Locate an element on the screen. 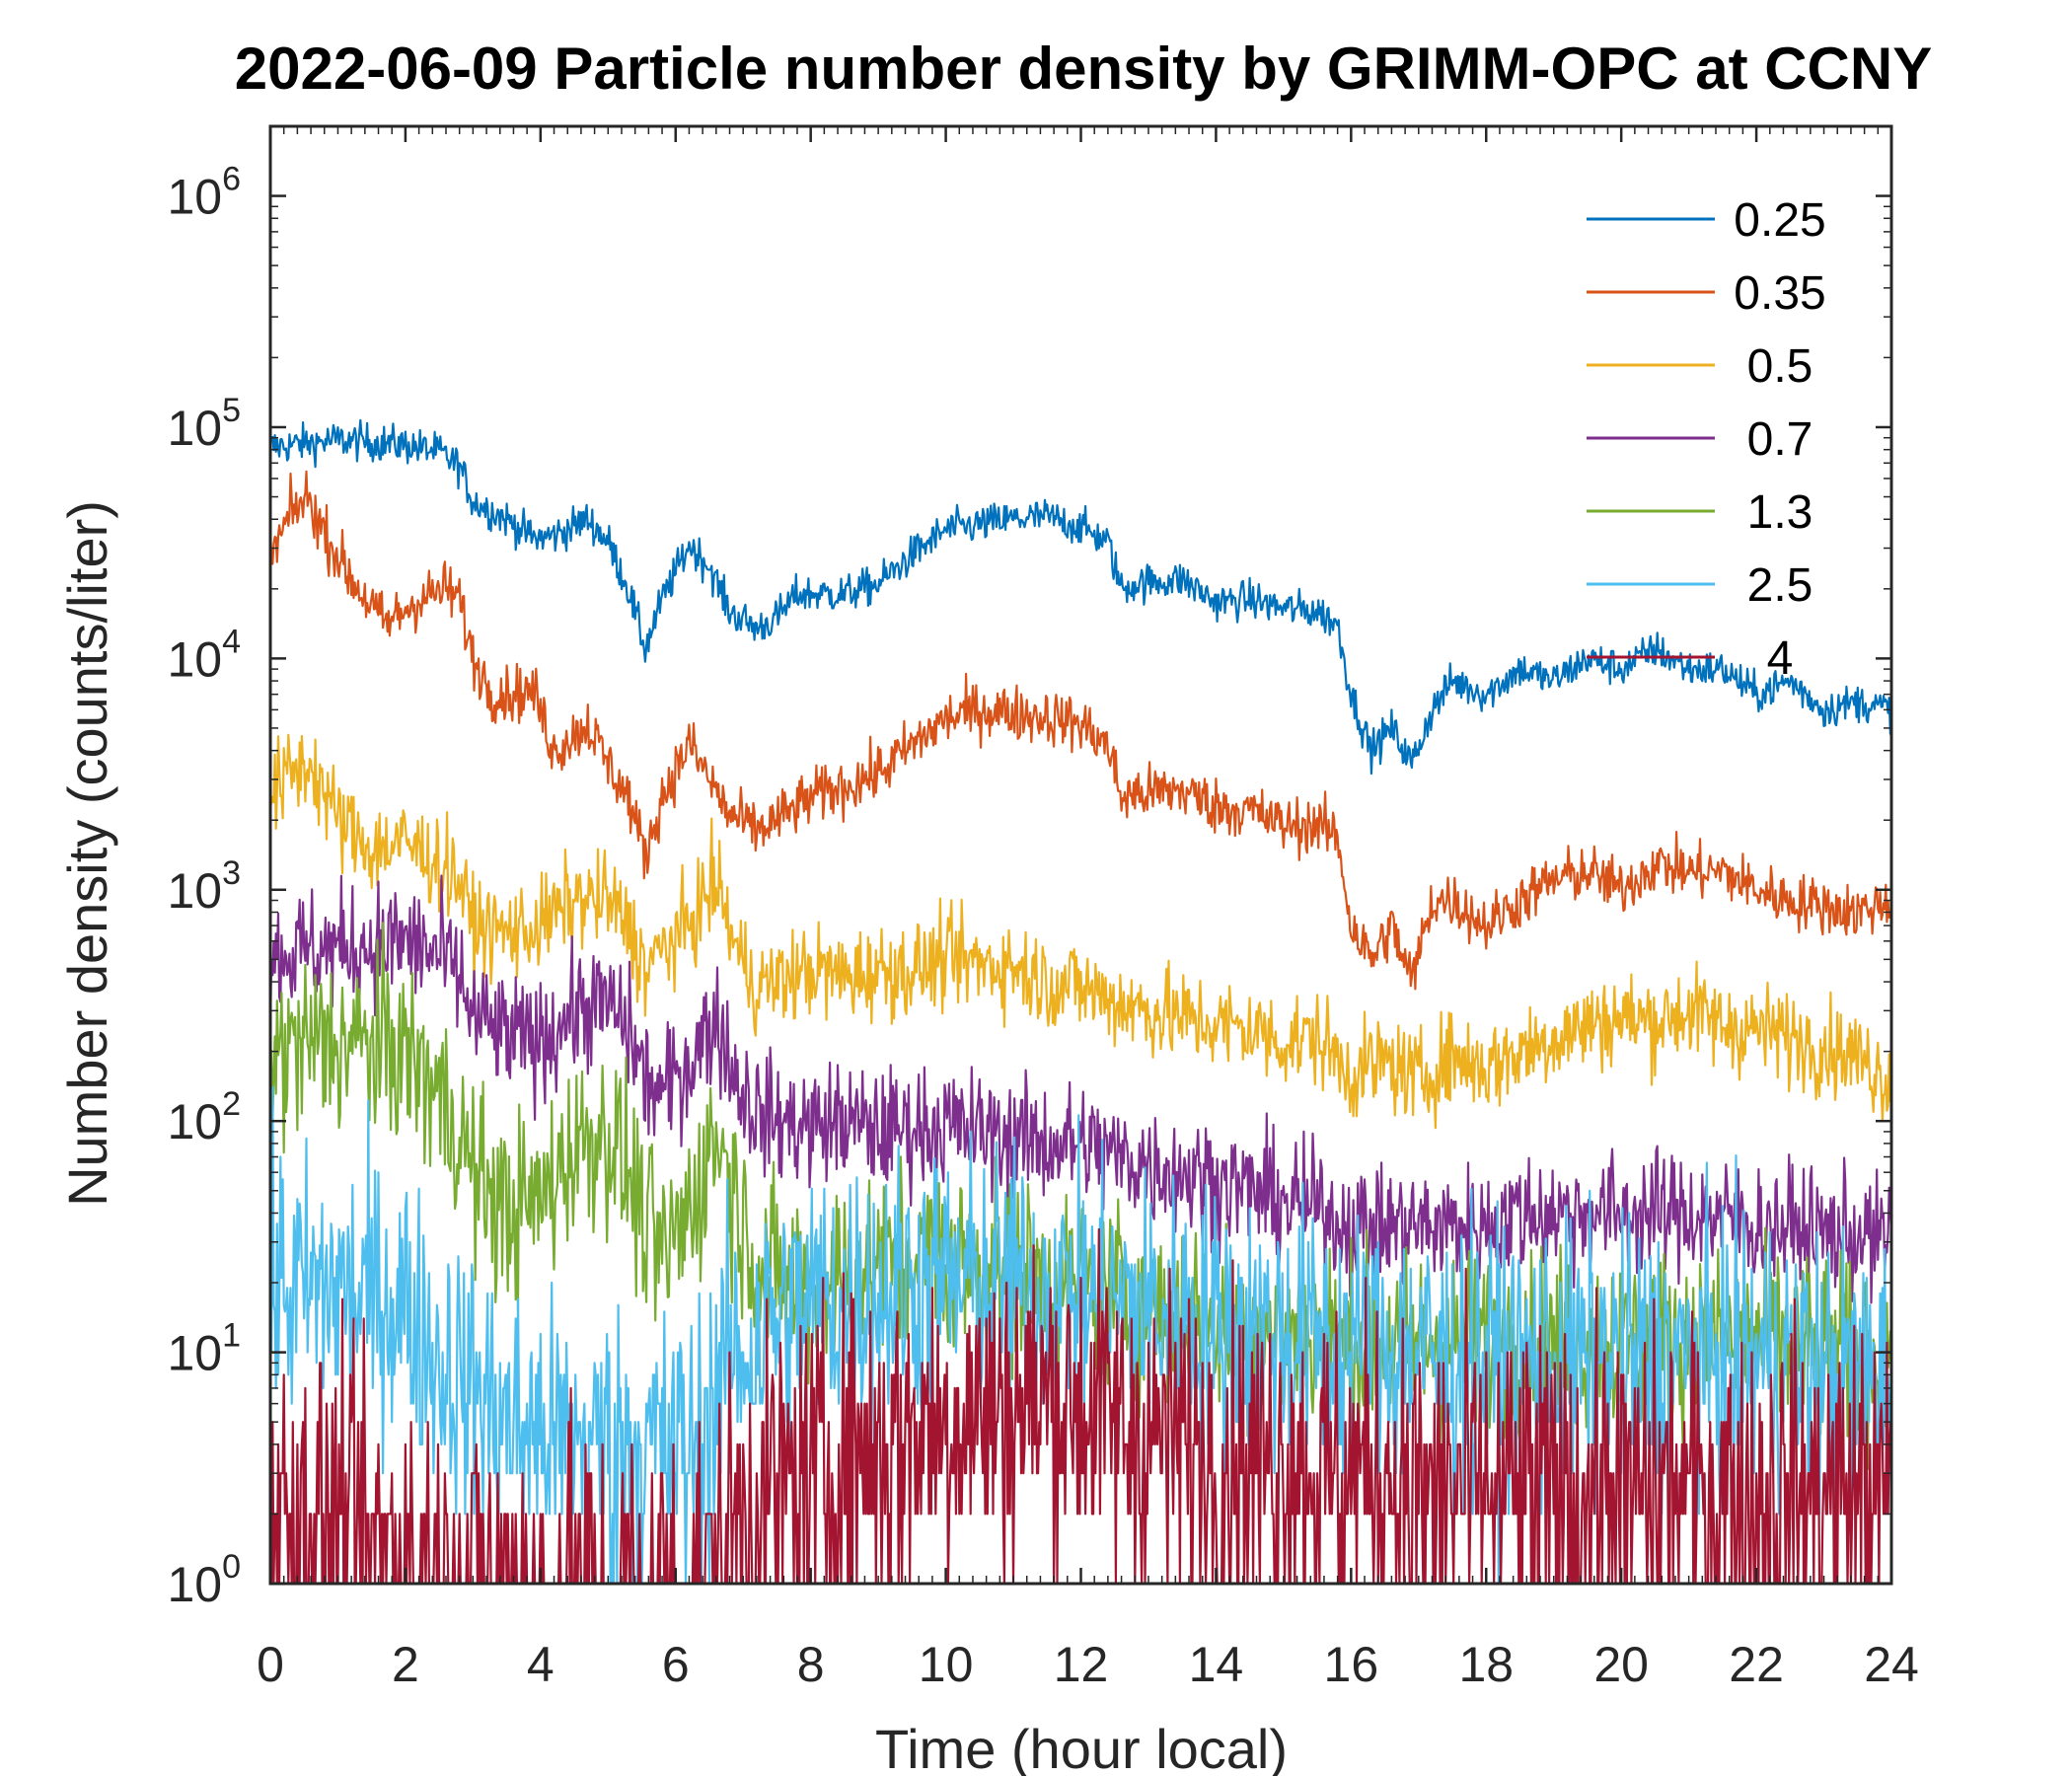 Image resolution: width=2072 pixels, height=1776 pixels. x-tick-label: 20 is located at coordinates (1621, 1665).